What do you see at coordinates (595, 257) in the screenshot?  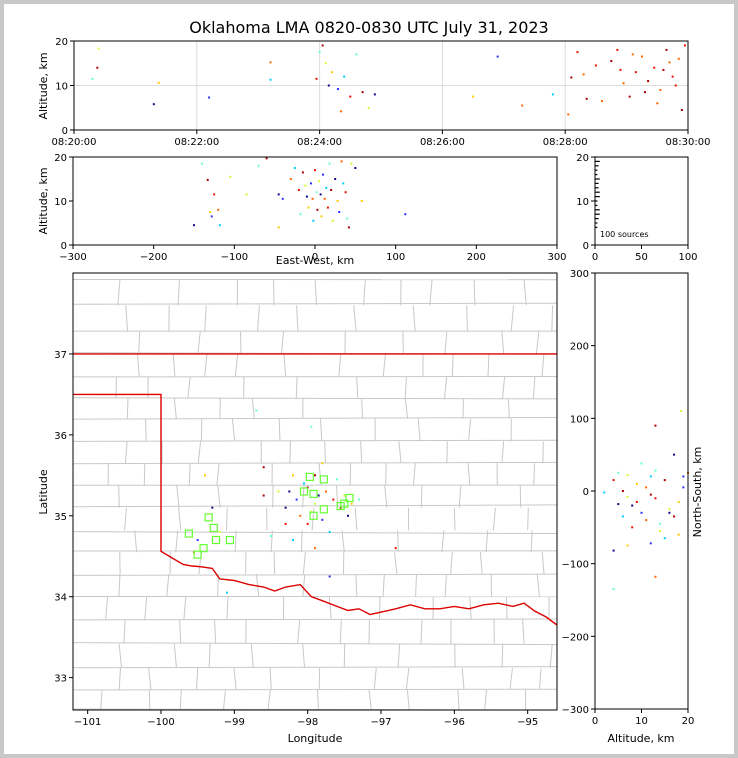 I see `histogram-x-tick-label: 0` at bounding box center [595, 257].